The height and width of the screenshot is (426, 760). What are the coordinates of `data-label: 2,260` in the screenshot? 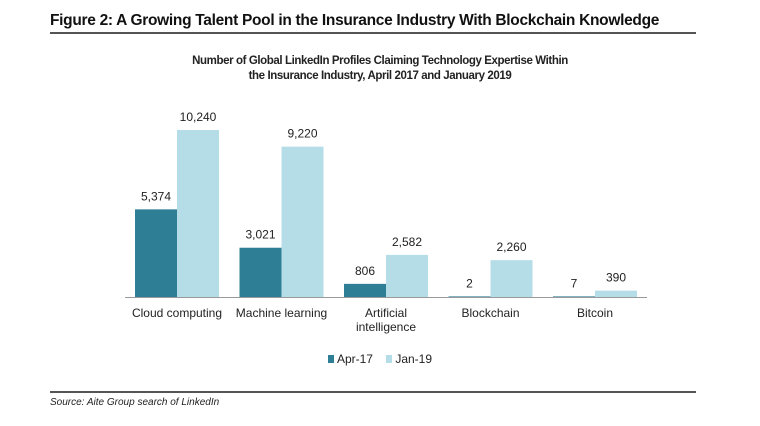 It's located at (511, 247).